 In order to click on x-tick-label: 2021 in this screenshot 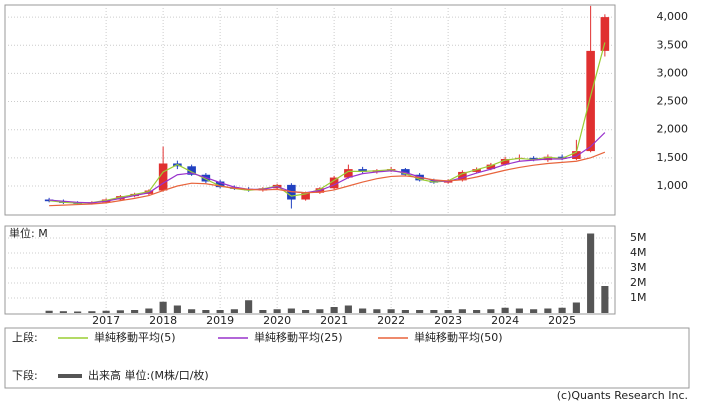, I will do `click(334, 320)`.